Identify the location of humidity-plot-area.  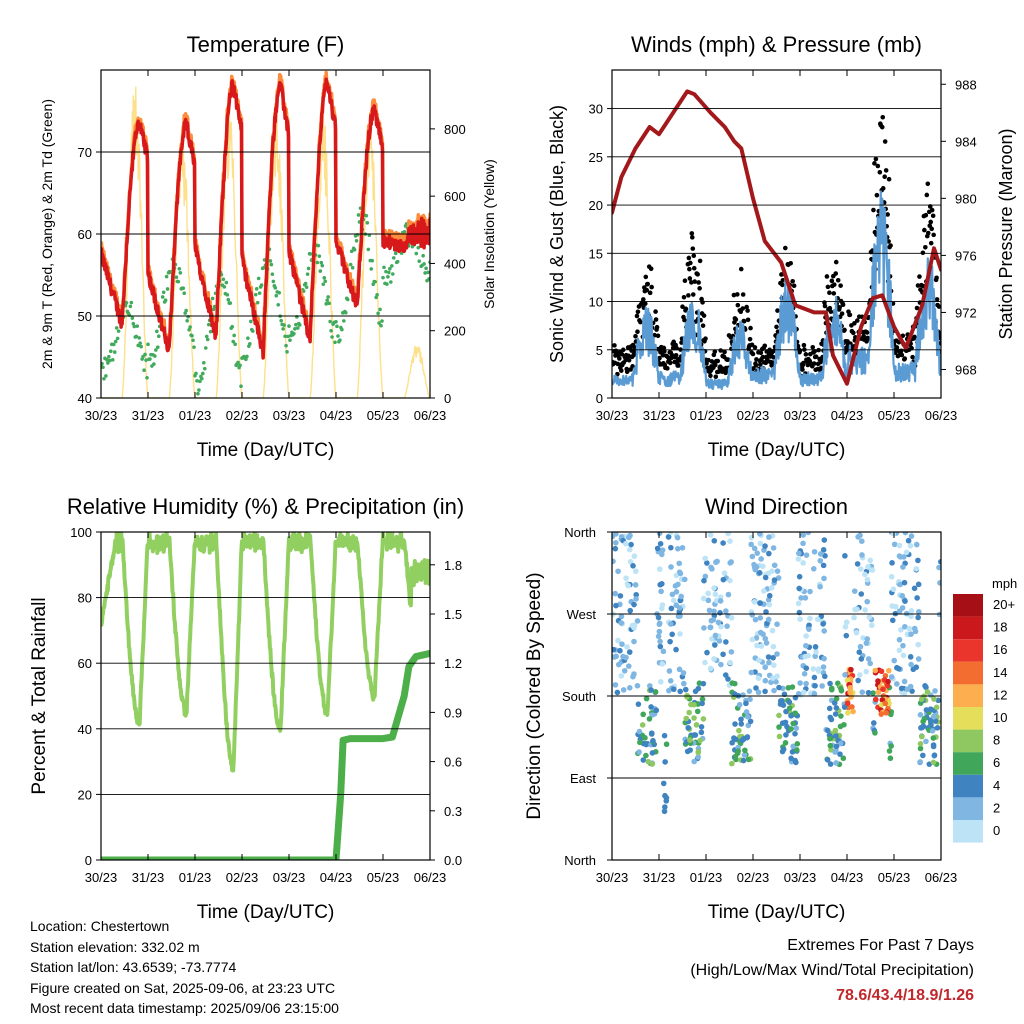
(265, 696).